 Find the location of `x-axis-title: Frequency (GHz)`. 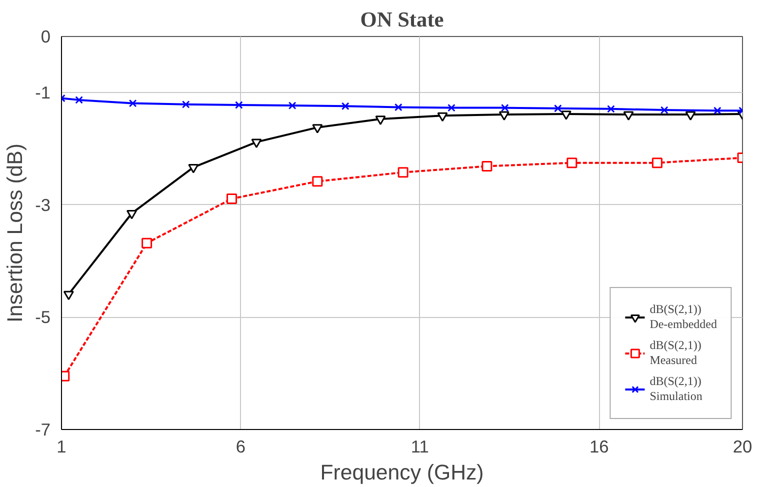

x-axis-title: Frequency (GHz) is located at coordinates (402, 472).